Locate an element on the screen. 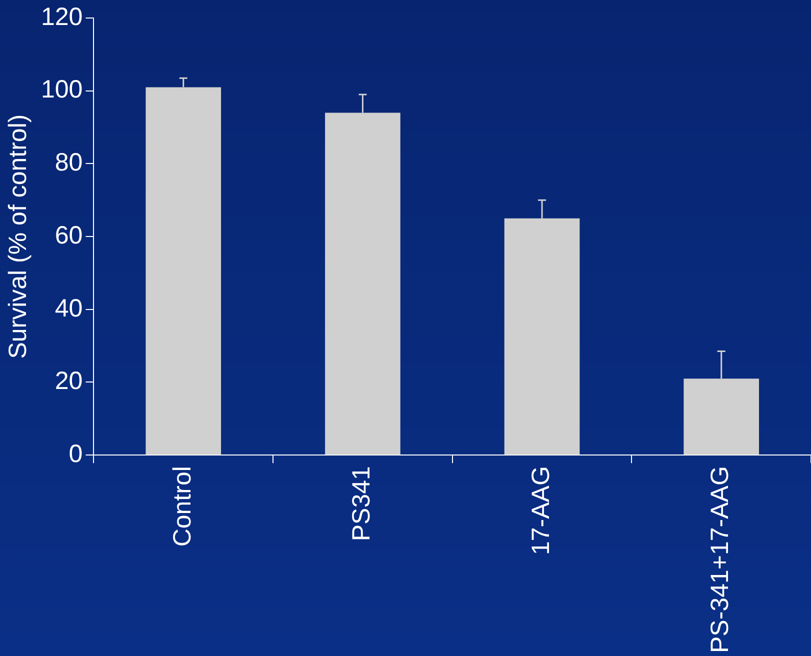  x-tick-label: PS-341+17-AAG is located at coordinates (720, 560).